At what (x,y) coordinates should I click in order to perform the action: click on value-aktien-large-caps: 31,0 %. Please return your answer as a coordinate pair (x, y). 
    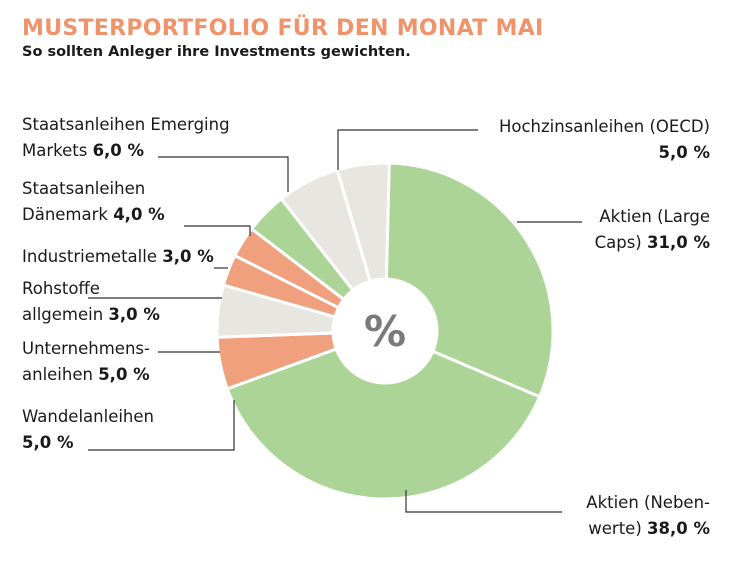
    Looking at the image, I should click on (678, 242).